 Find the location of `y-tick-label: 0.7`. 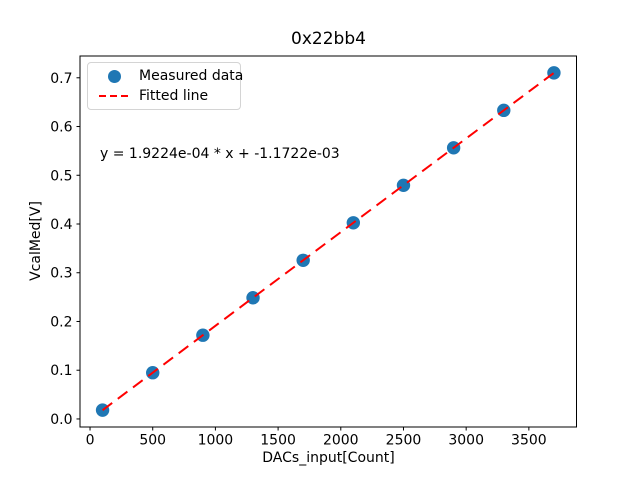

y-tick-label: 0.7 is located at coordinates (61, 79).